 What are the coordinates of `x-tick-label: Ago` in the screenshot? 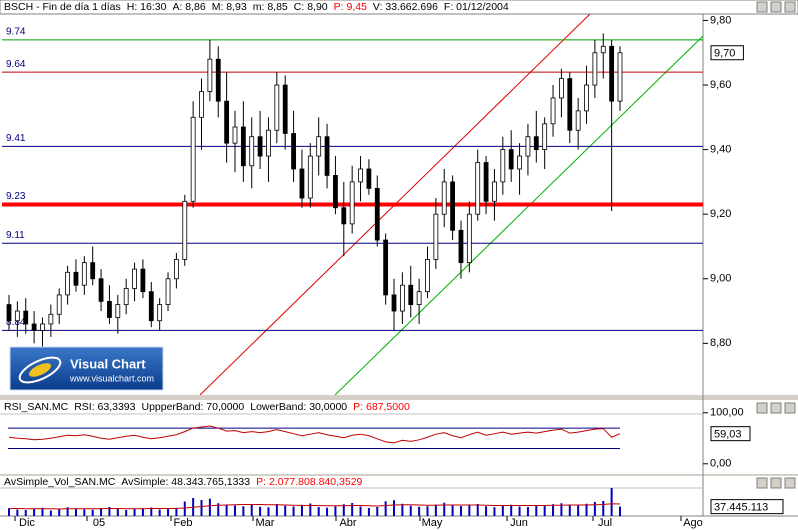 It's located at (693, 523).